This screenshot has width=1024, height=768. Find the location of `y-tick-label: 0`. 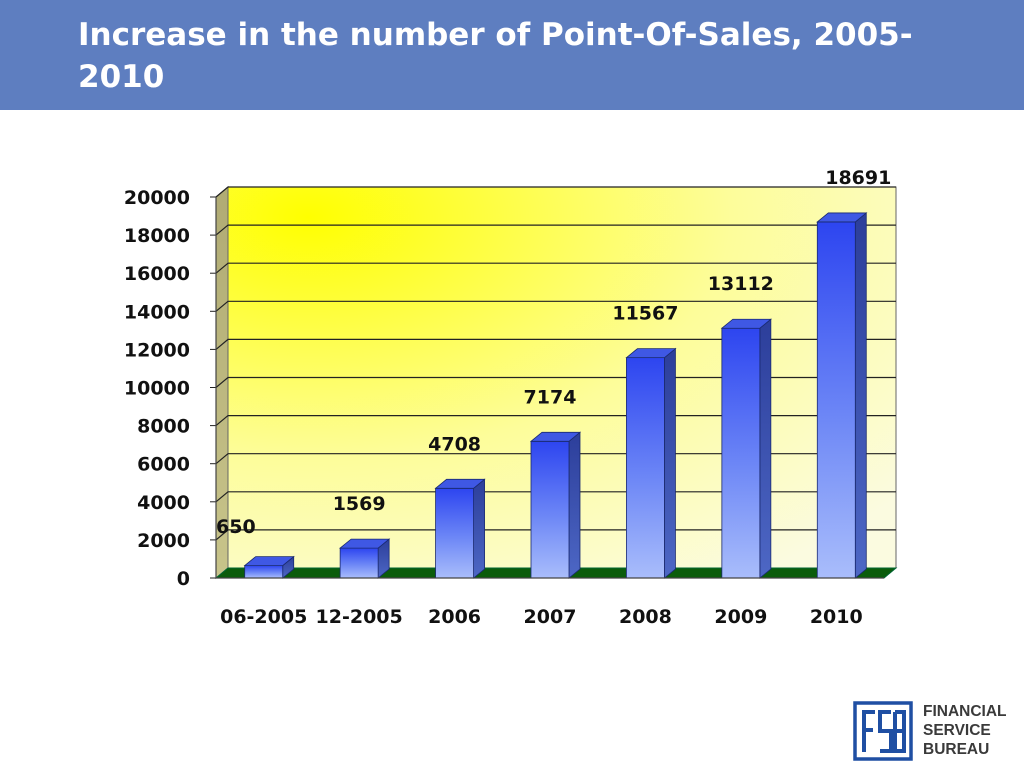

y-tick-label: 0 is located at coordinates (183, 579).